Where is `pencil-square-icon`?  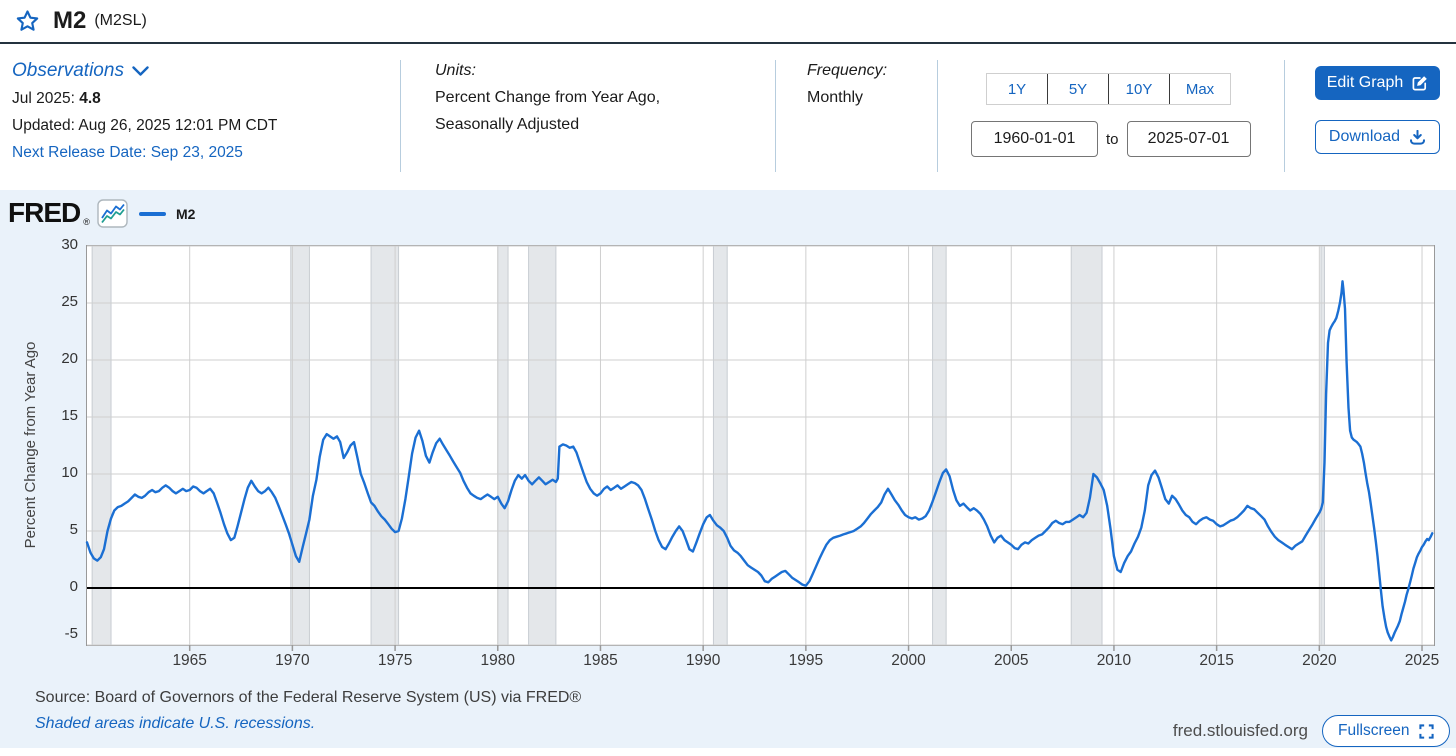
pencil-square-icon is located at coordinates (1420, 83).